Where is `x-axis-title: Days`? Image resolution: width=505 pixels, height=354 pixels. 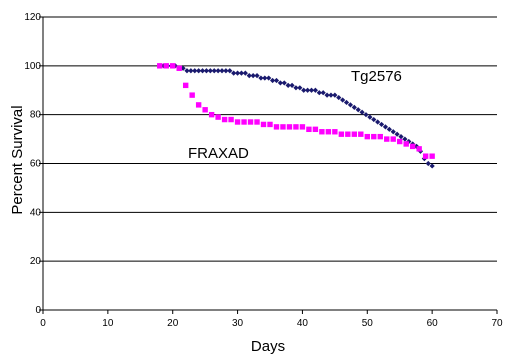
x-axis-title: Days is located at coordinates (268, 346).